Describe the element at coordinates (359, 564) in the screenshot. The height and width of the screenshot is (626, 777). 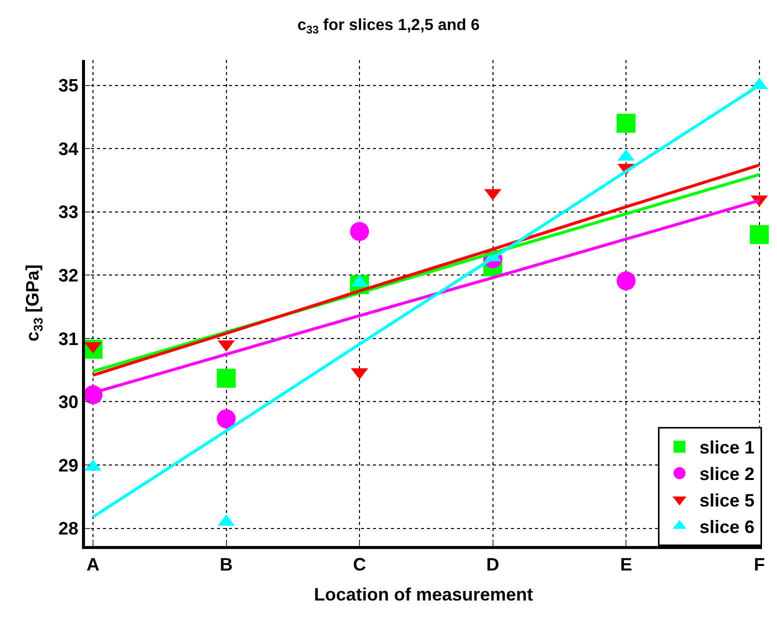
I see `x-tick-label: C` at that location.